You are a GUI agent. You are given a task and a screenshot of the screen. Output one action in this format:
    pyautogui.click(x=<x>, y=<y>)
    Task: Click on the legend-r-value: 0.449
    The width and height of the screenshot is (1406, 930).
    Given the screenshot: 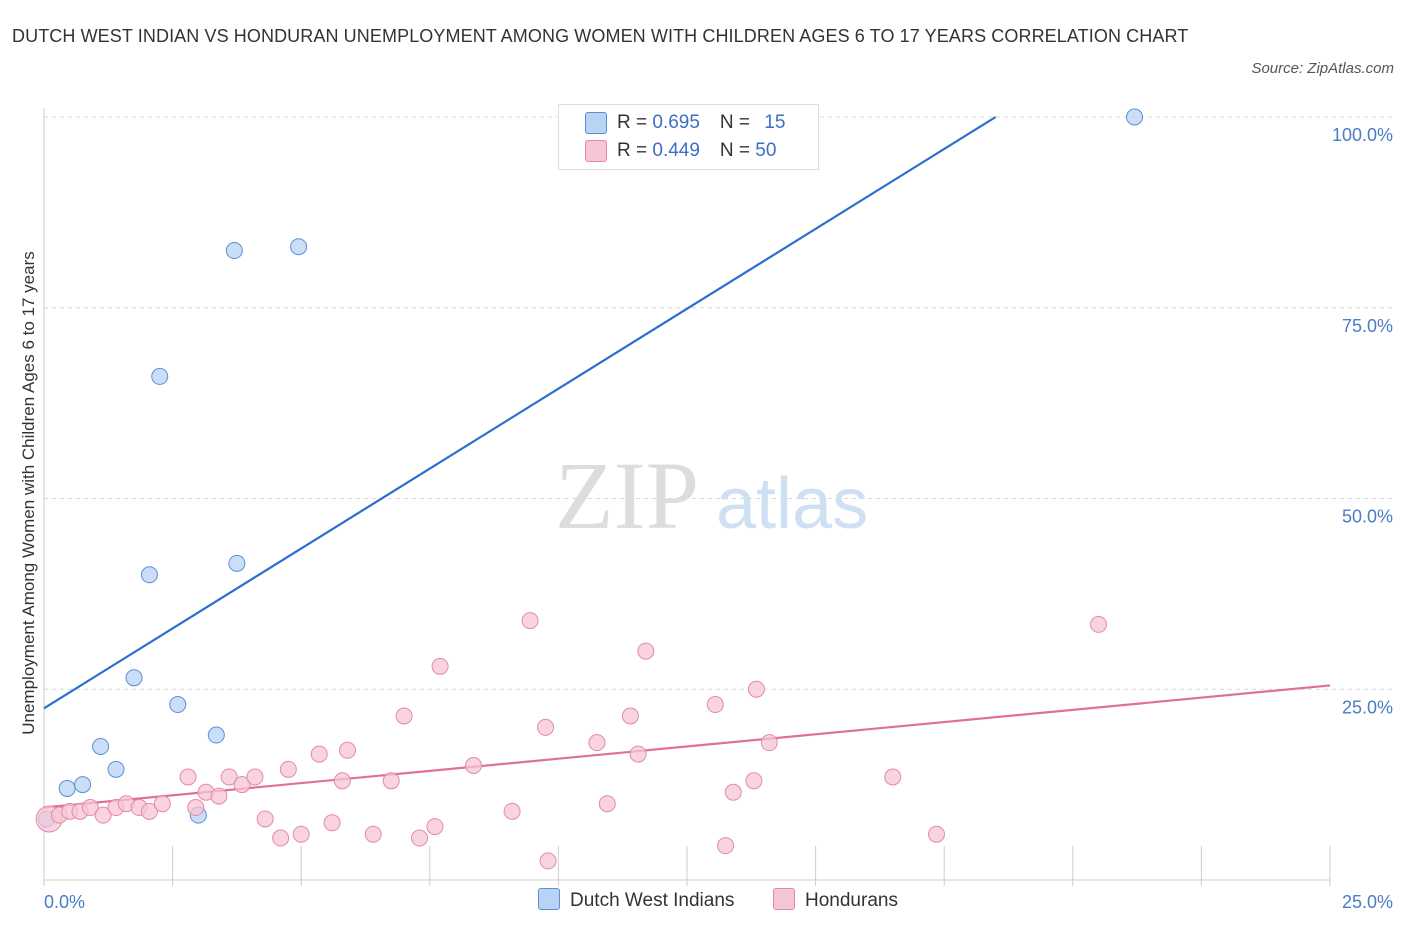 What is the action you would take?
    pyautogui.click(x=676, y=151)
    